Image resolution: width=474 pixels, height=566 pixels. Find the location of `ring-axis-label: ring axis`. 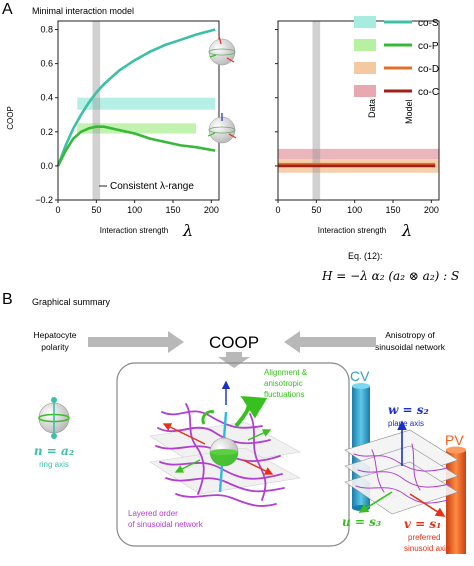

ring-axis-label: ring axis is located at coordinates (54, 464).